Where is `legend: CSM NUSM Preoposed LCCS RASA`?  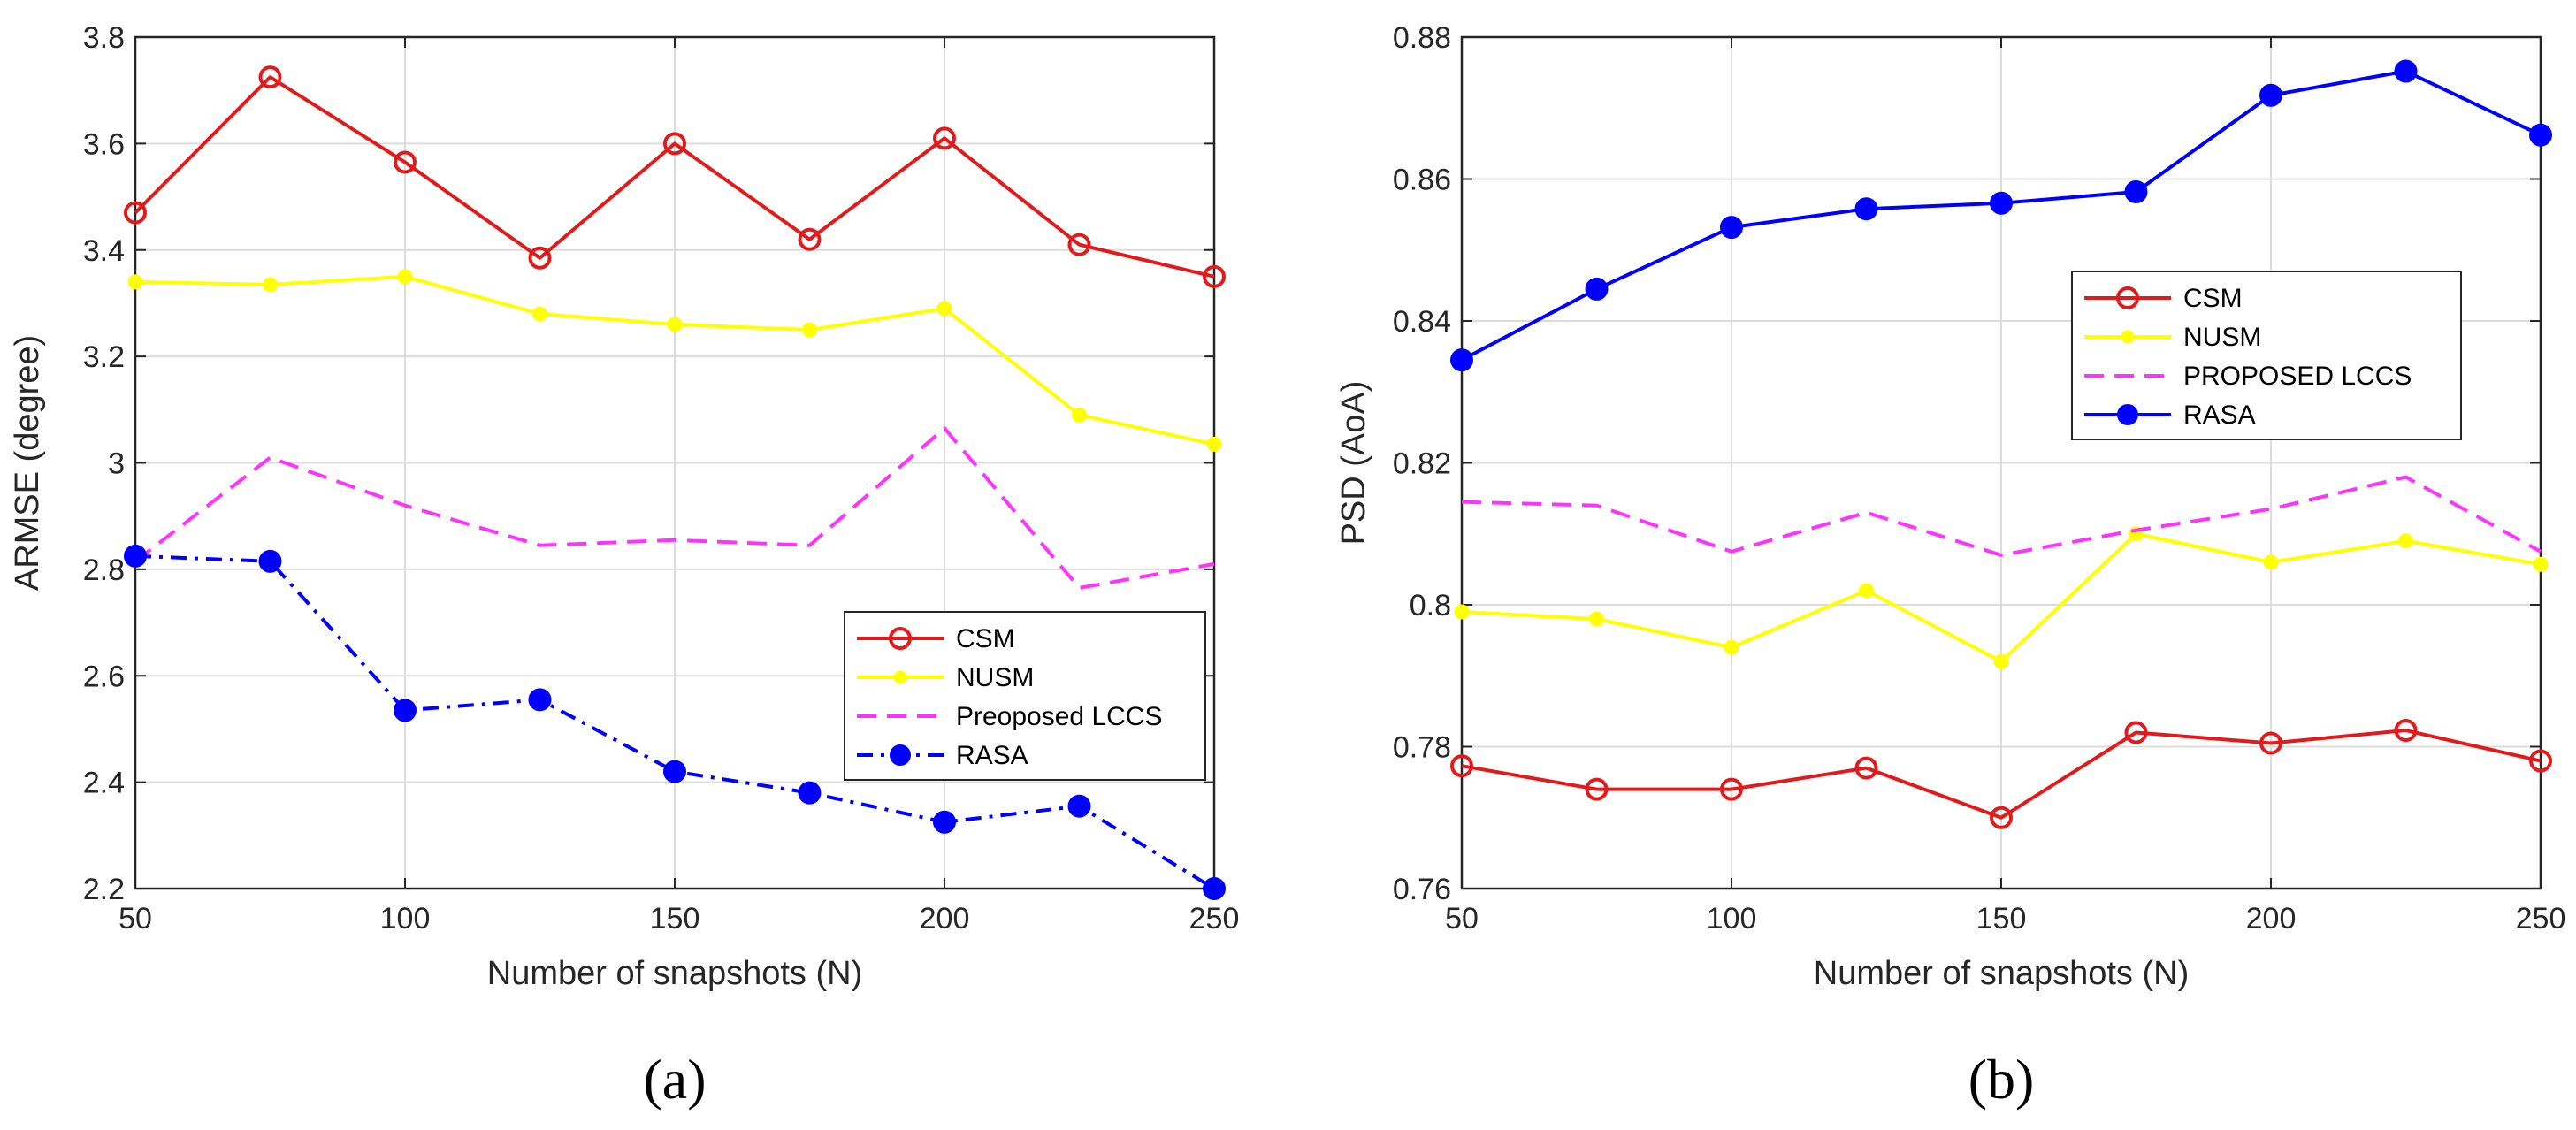 legend: CSM NUSM Preoposed LCCS RASA is located at coordinates (1025, 696).